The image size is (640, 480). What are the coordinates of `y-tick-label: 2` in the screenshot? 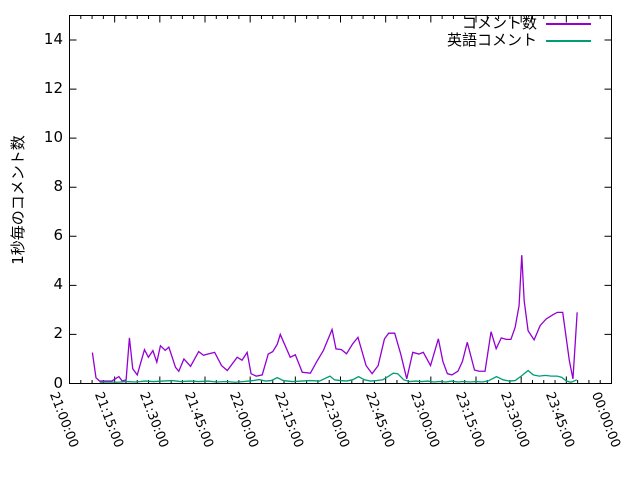 It's located at (58, 333).